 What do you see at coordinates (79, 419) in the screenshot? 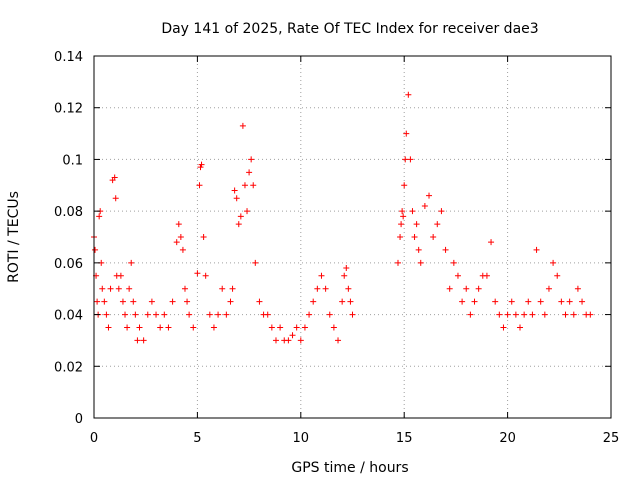
I see `y-tick-label: 0` at bounding box center [79, 419].